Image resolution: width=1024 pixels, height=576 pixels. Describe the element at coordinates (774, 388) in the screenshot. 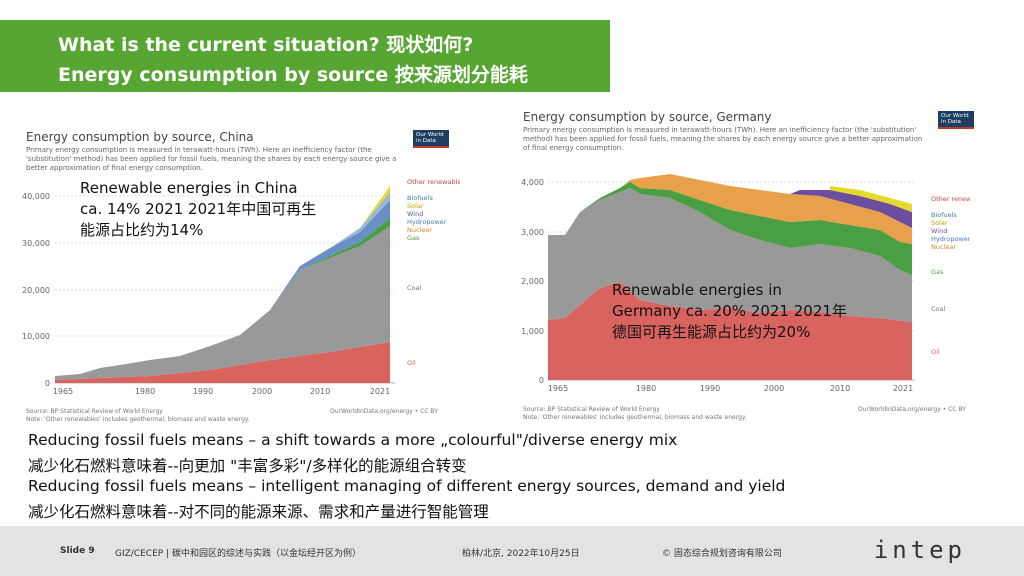

I see `germany-xtick: 2000` at that location.